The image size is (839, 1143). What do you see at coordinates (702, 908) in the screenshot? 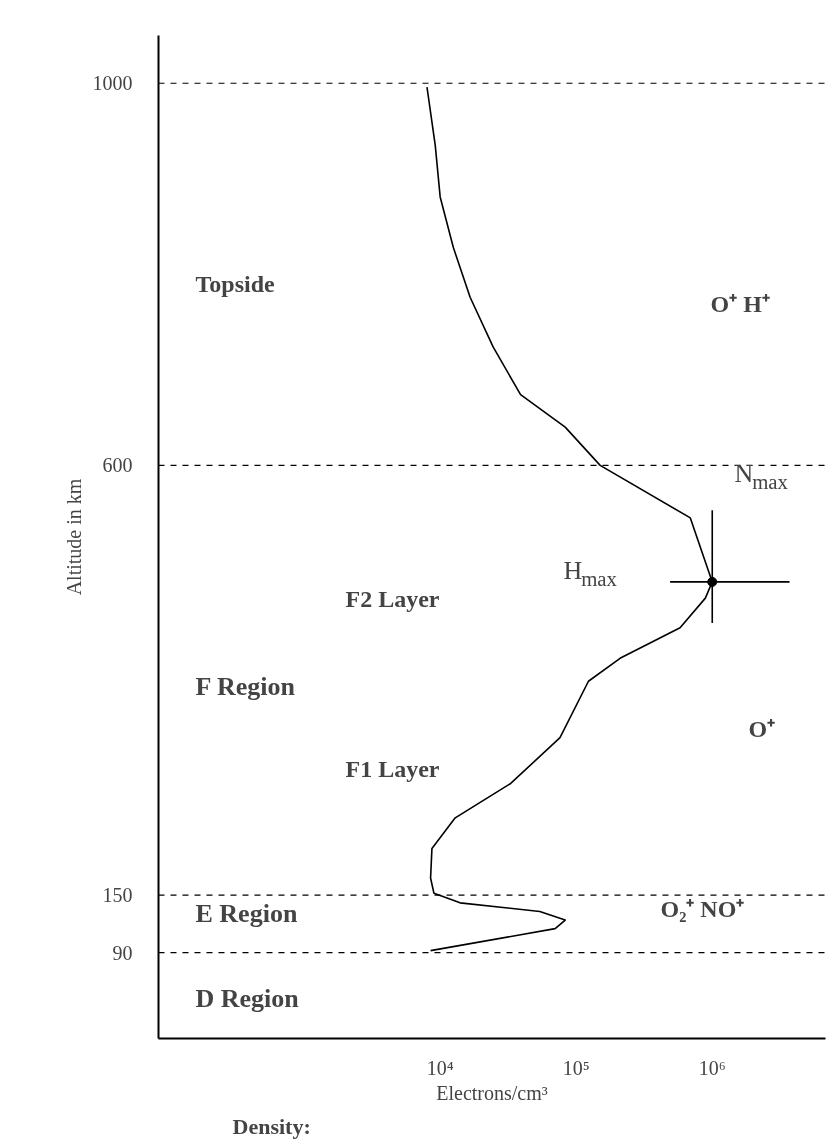
I see `annotation: O₂⁺ NO⁺` at bounding box center [702, 908].